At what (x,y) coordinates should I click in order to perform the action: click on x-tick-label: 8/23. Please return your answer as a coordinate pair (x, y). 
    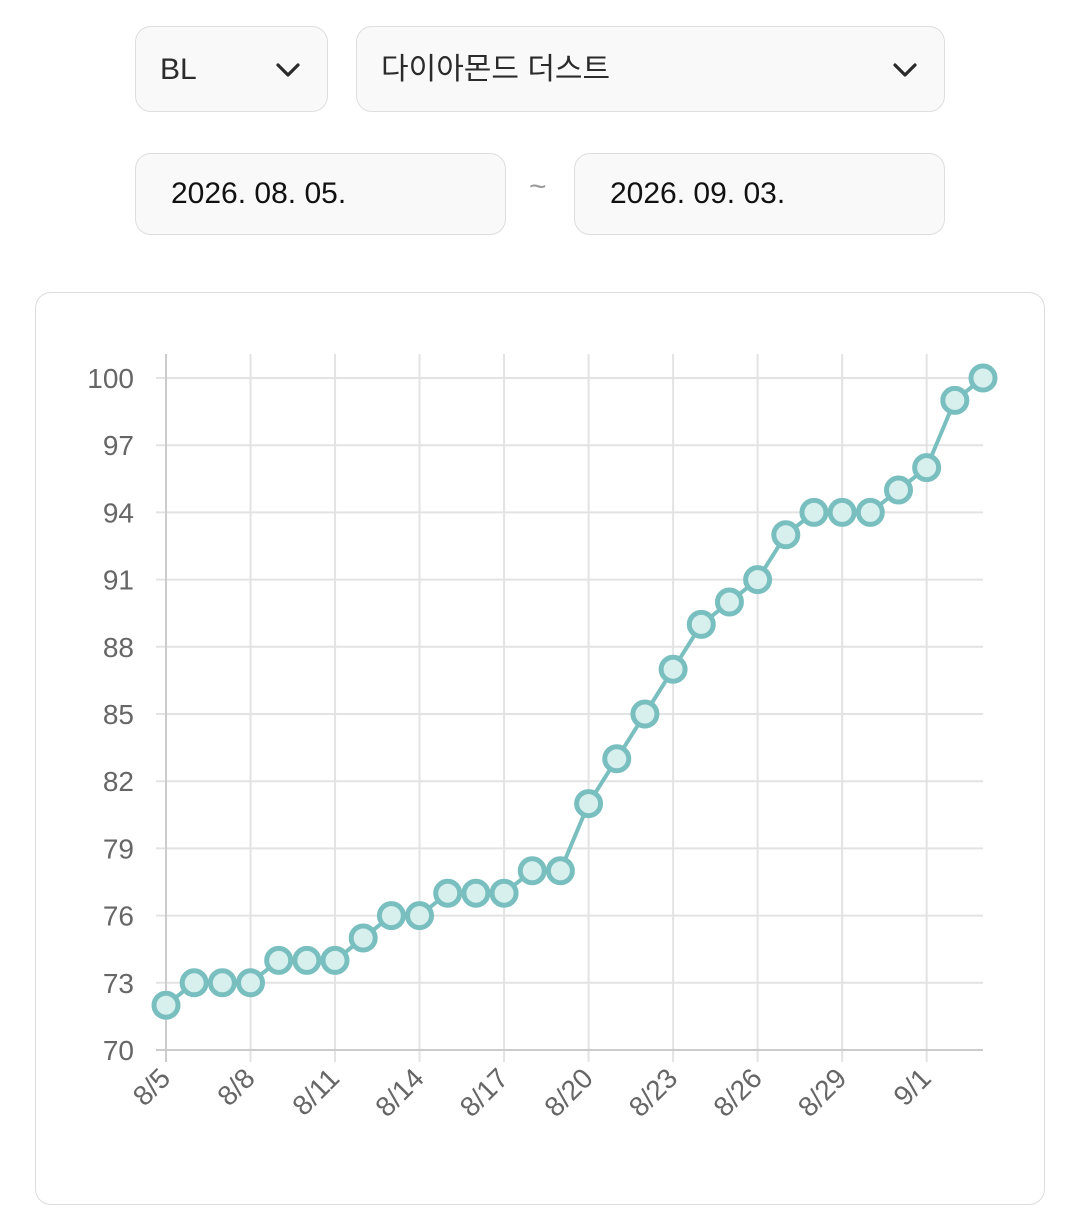
    Looking at the image, I should click on (653, 1092).